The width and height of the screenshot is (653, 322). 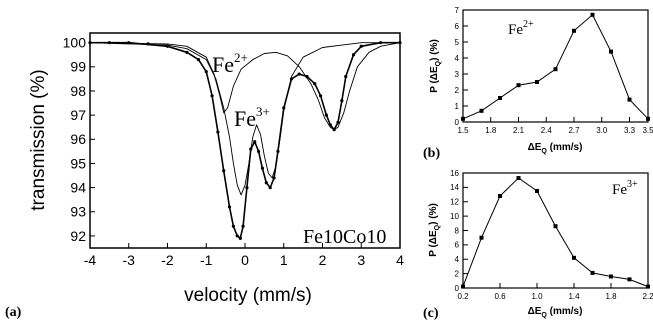 What do you see at coordinates (565, 147) in the screenshot?
I see `panel-b-x-axis-label-unit: (mm/s)` at bounding box center [565, 147].